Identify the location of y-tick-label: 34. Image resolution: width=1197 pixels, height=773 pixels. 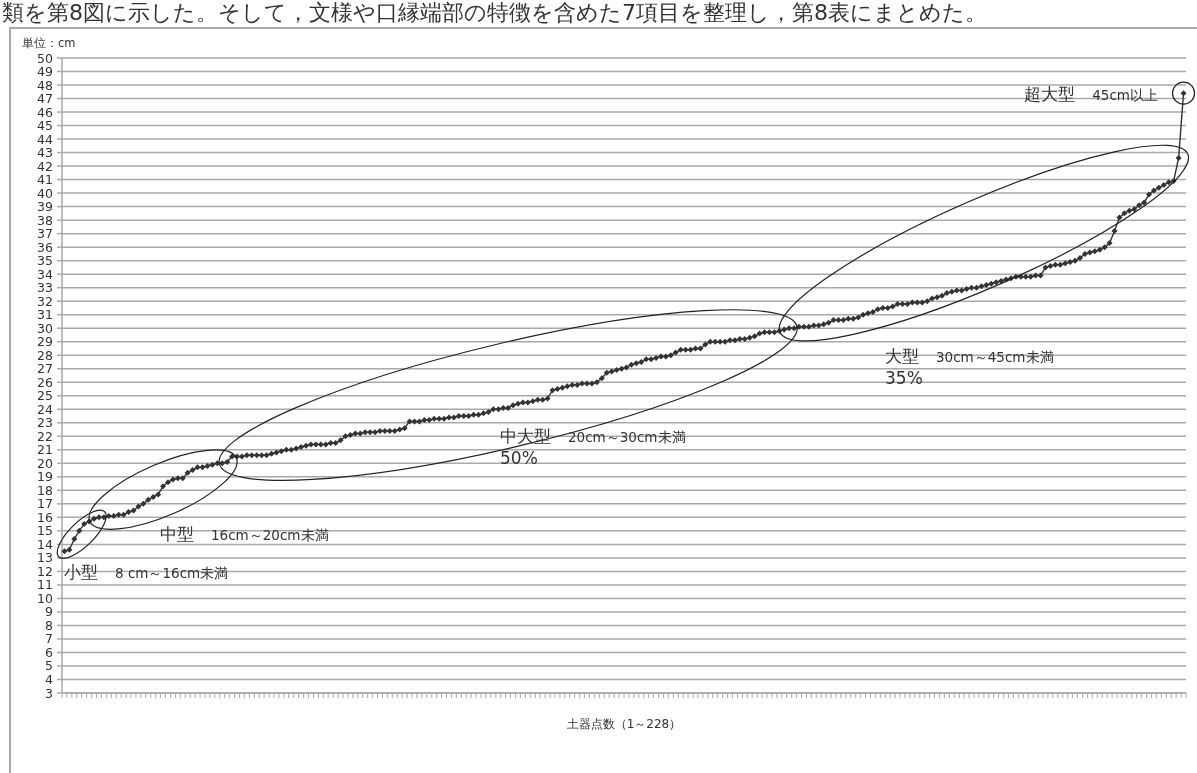
(45, 274).